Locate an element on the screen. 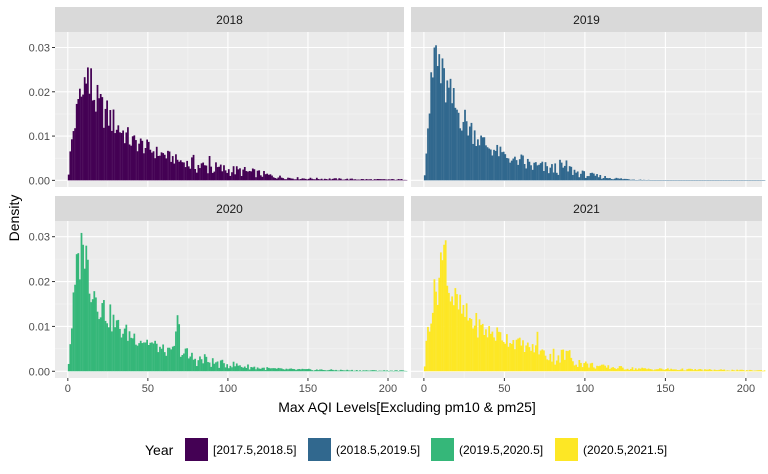 The width and height of the screenshot is (768, 474). histogram-bars is located at coordinates (237, 124).